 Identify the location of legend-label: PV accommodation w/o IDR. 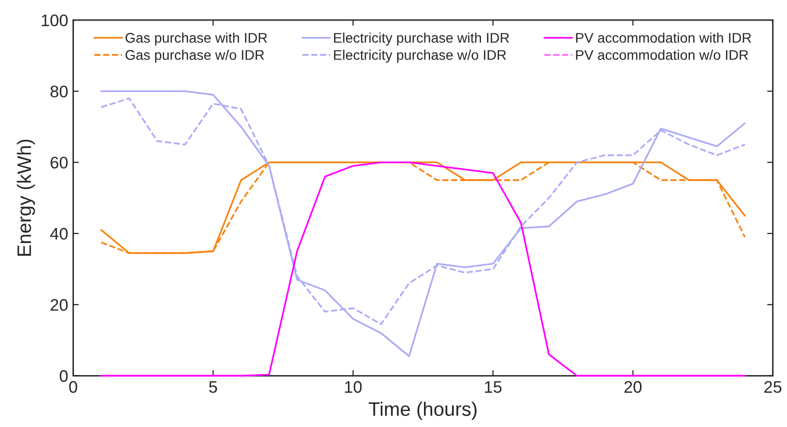
(662, 55).